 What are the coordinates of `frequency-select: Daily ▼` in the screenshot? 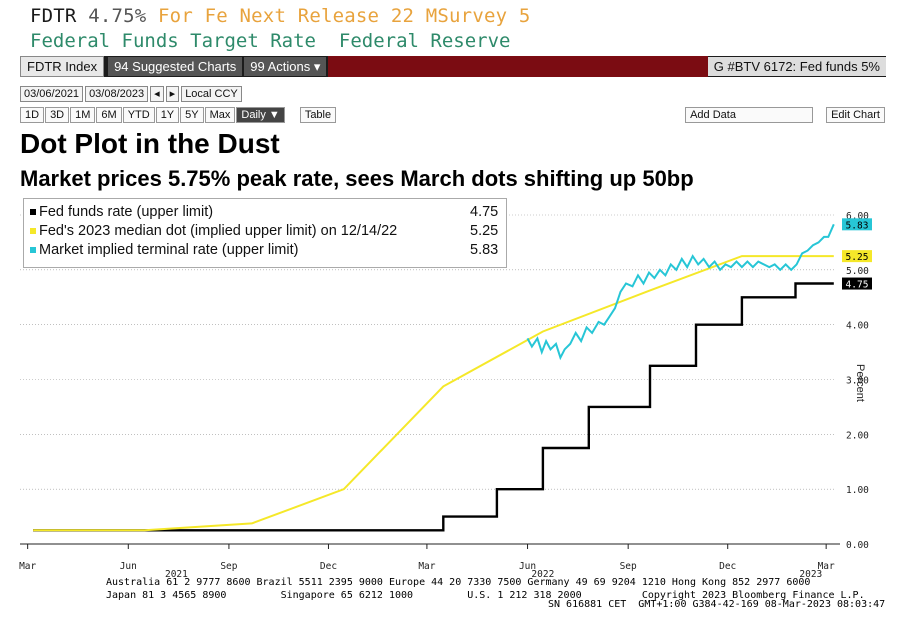 It's located at (260, 115).